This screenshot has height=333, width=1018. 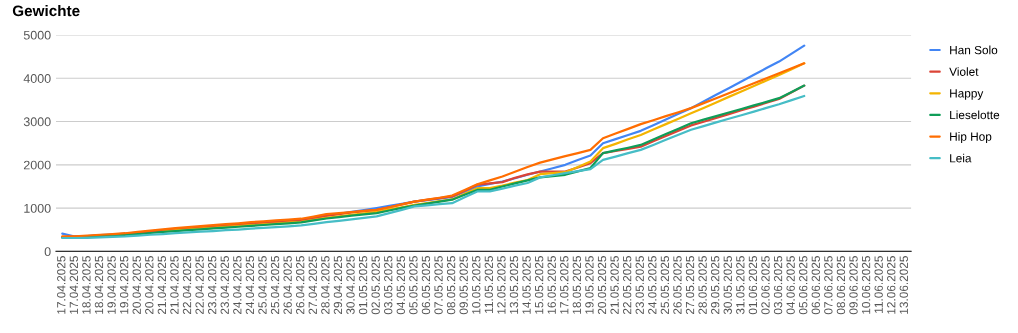 I want to click on y-tick-label: 5000, so click(x=37, y=35).